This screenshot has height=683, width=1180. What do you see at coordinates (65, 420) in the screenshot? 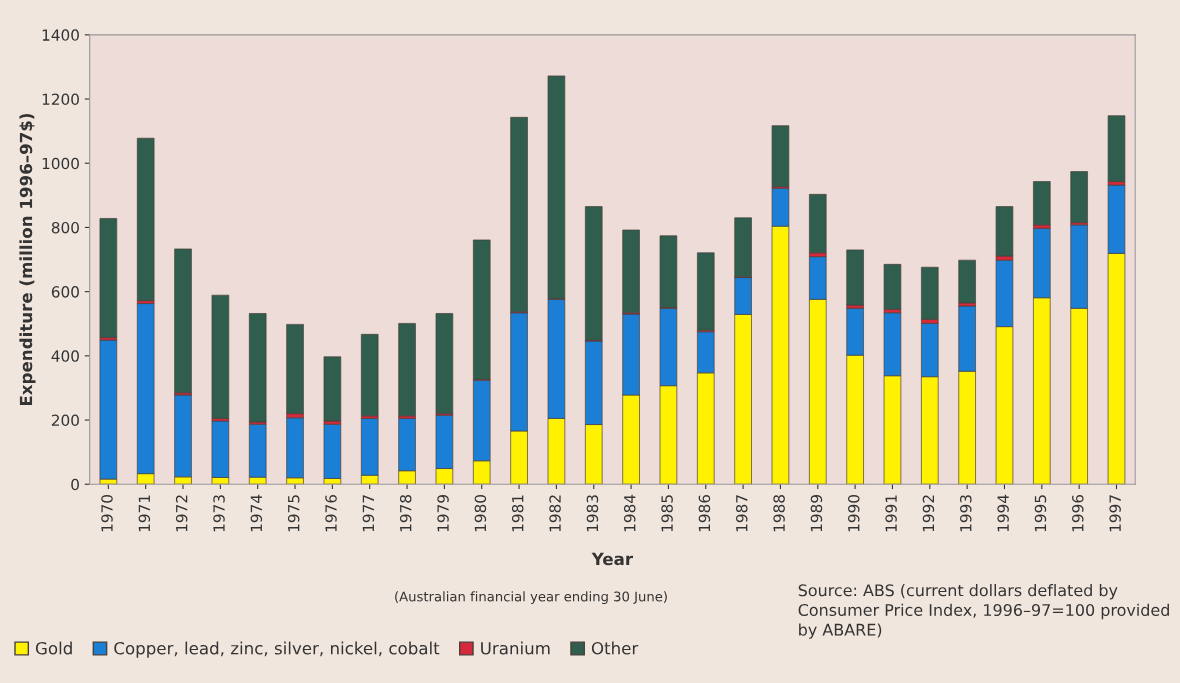
I see `y-tick-label: 200` at bounding box center [65, 420].